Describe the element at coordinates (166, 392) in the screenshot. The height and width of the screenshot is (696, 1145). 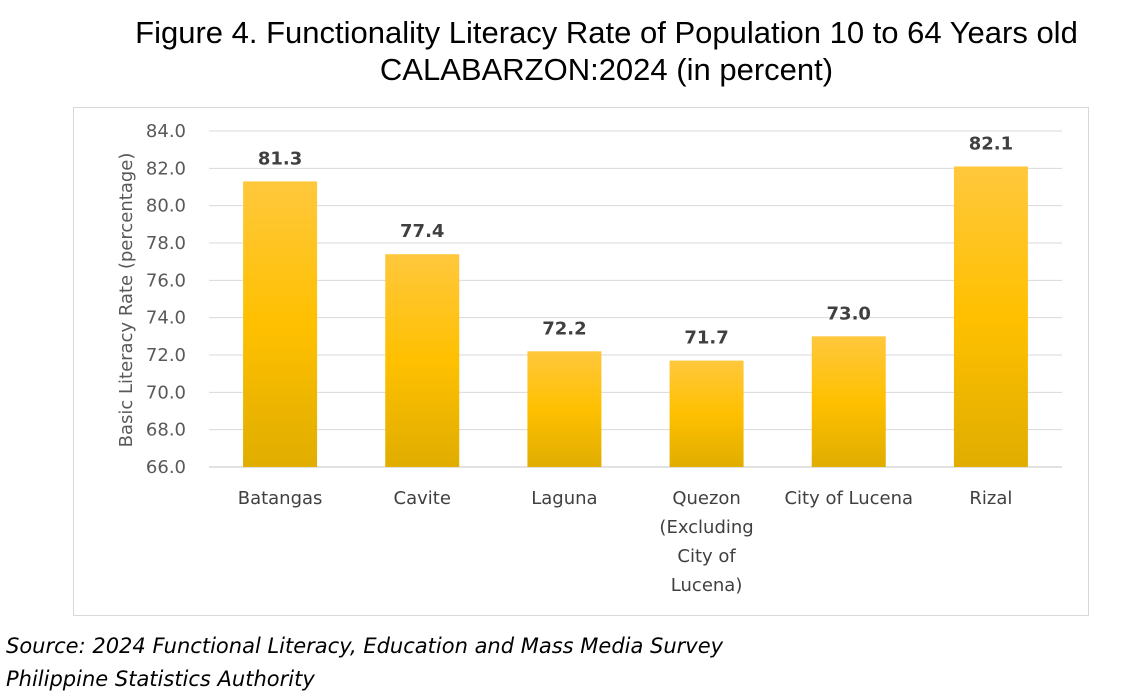
I see `y-tick-label: 70.0` at that location.